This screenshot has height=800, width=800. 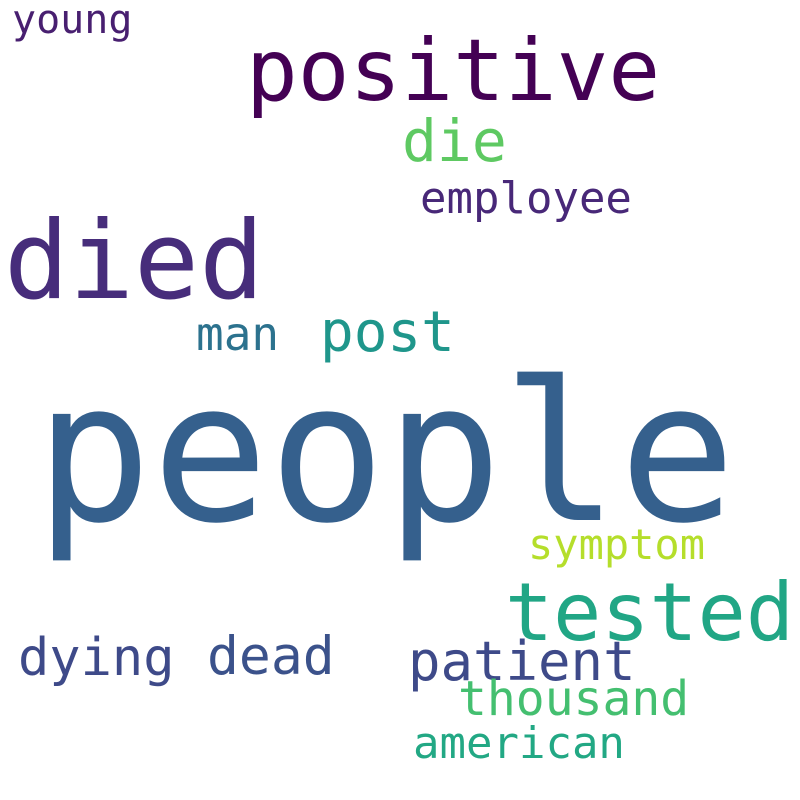 What do you see at coordinates (387, 332) in the screenshot?
I see `word-post: post` at bounding box center [387, 332].